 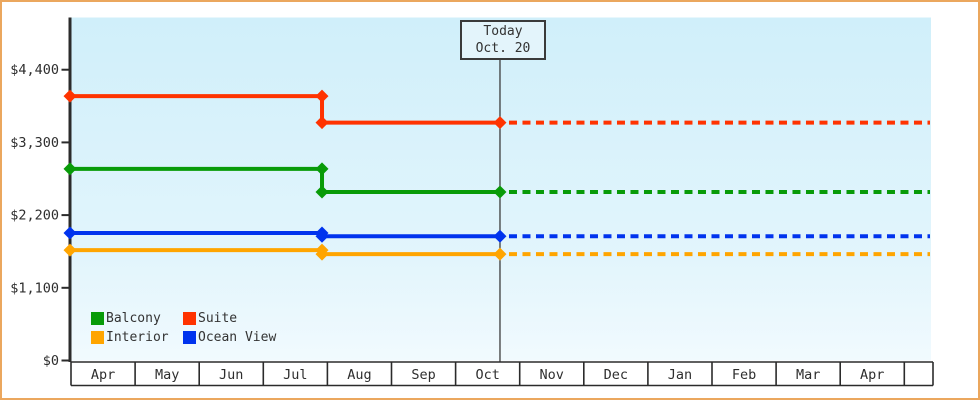 I want to click on legend-item-balcony: Balcony, so click(x=137, y=318).